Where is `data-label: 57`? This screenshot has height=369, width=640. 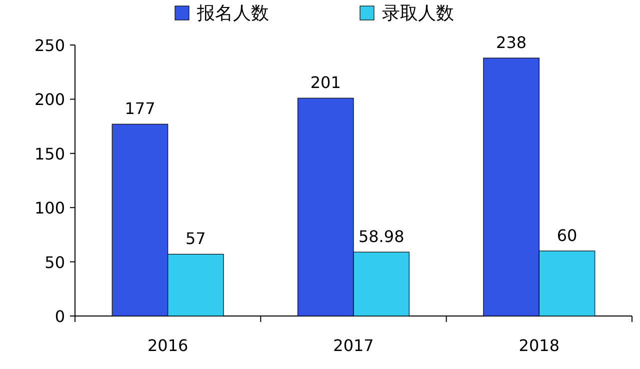 data-label: 57 is located at coordinates (196, 238).